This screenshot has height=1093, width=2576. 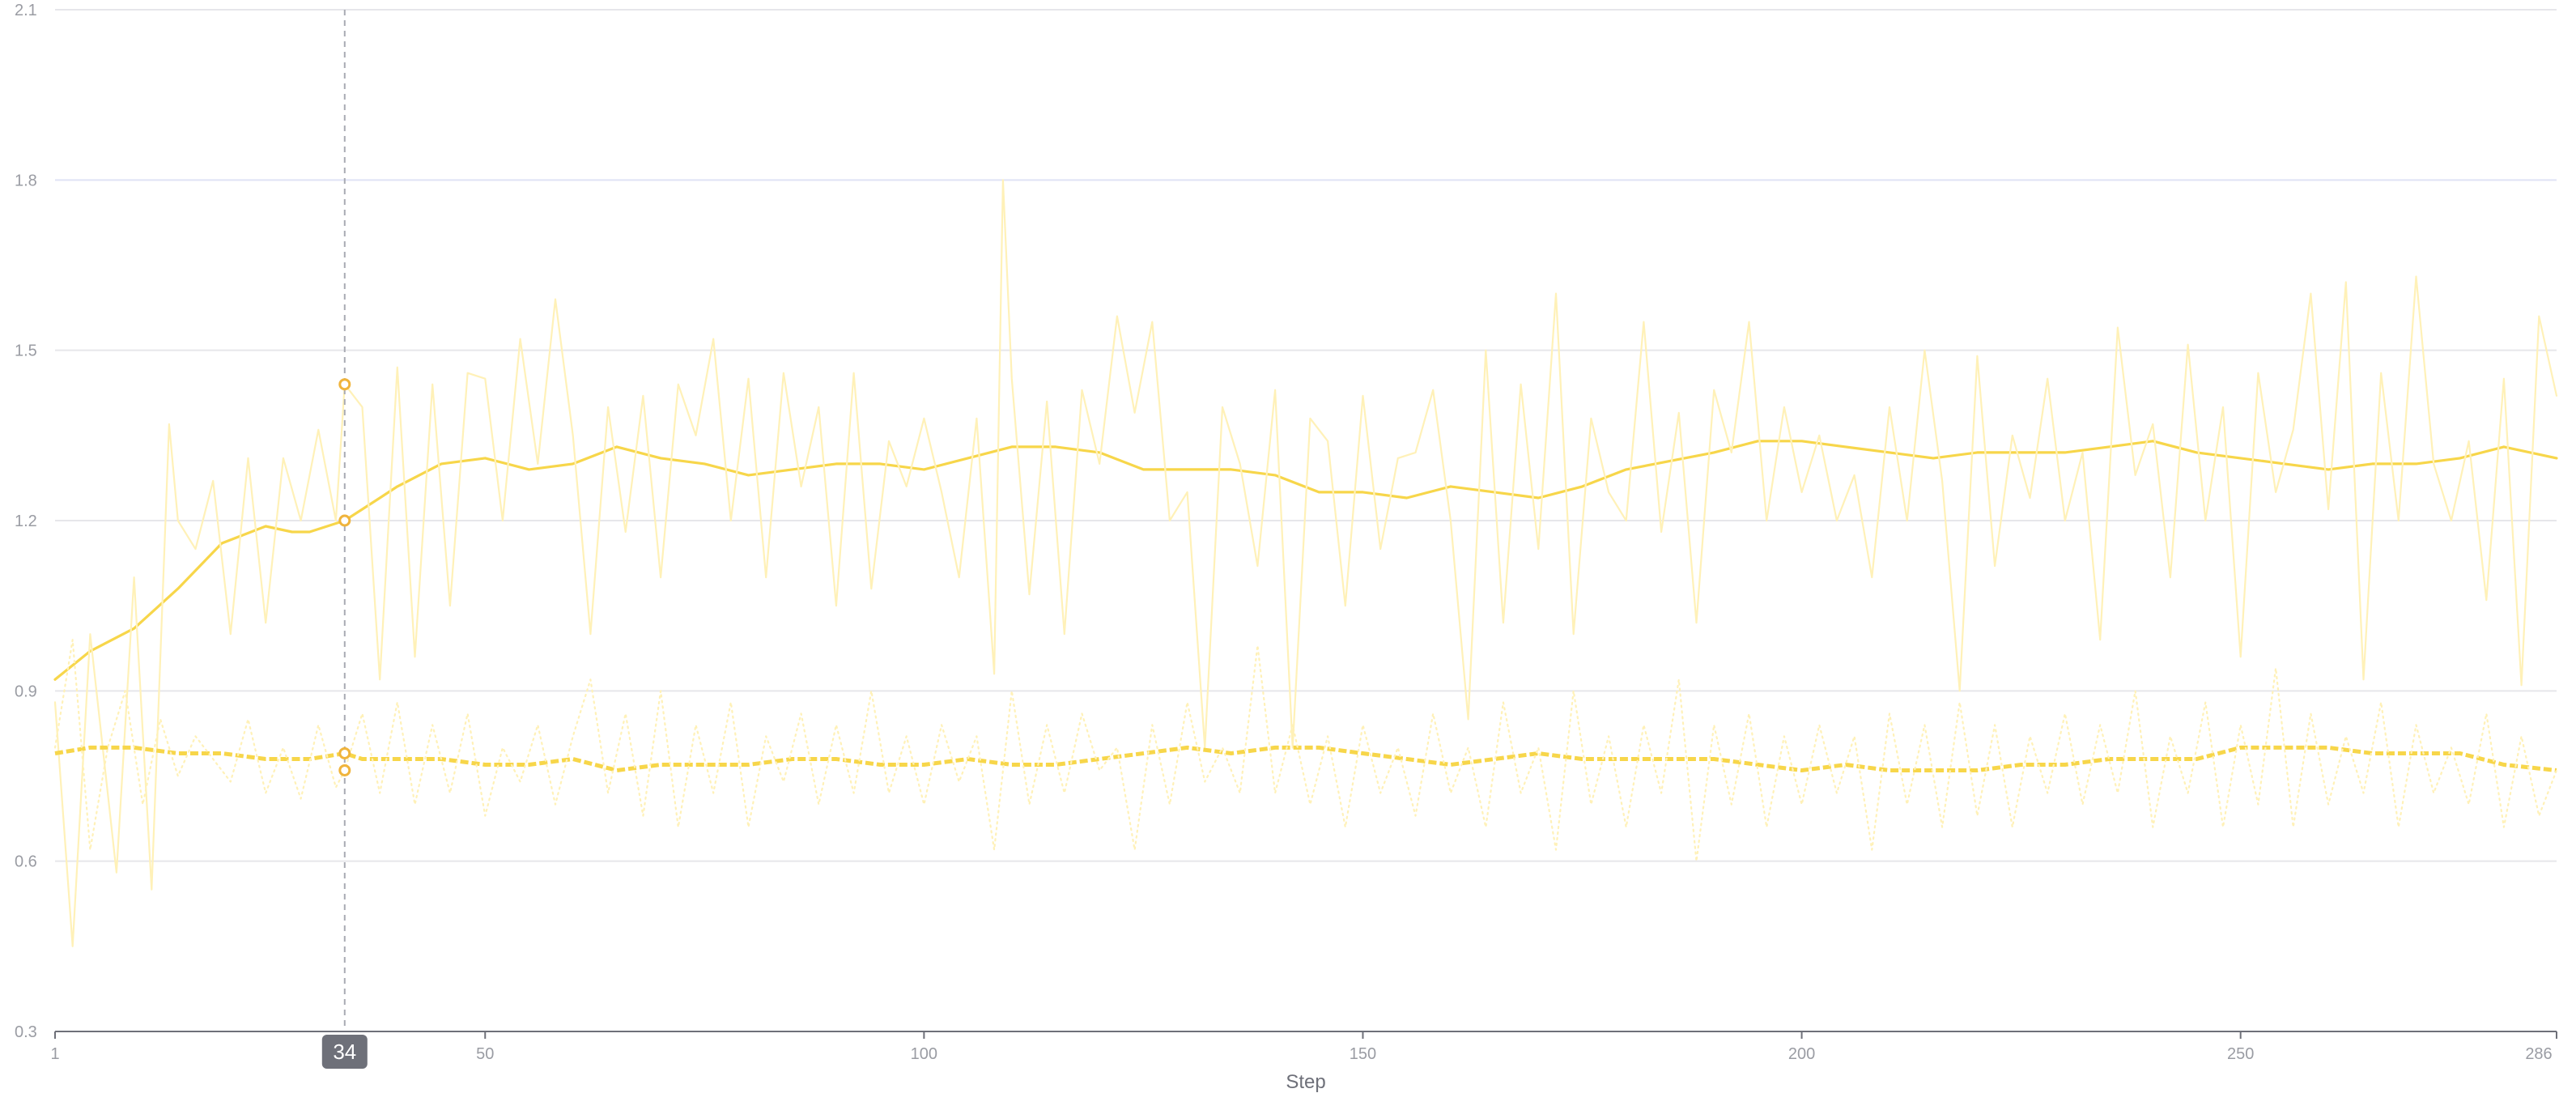 I want to click on x-tick-label: 50, so click(x=485, y=1054).